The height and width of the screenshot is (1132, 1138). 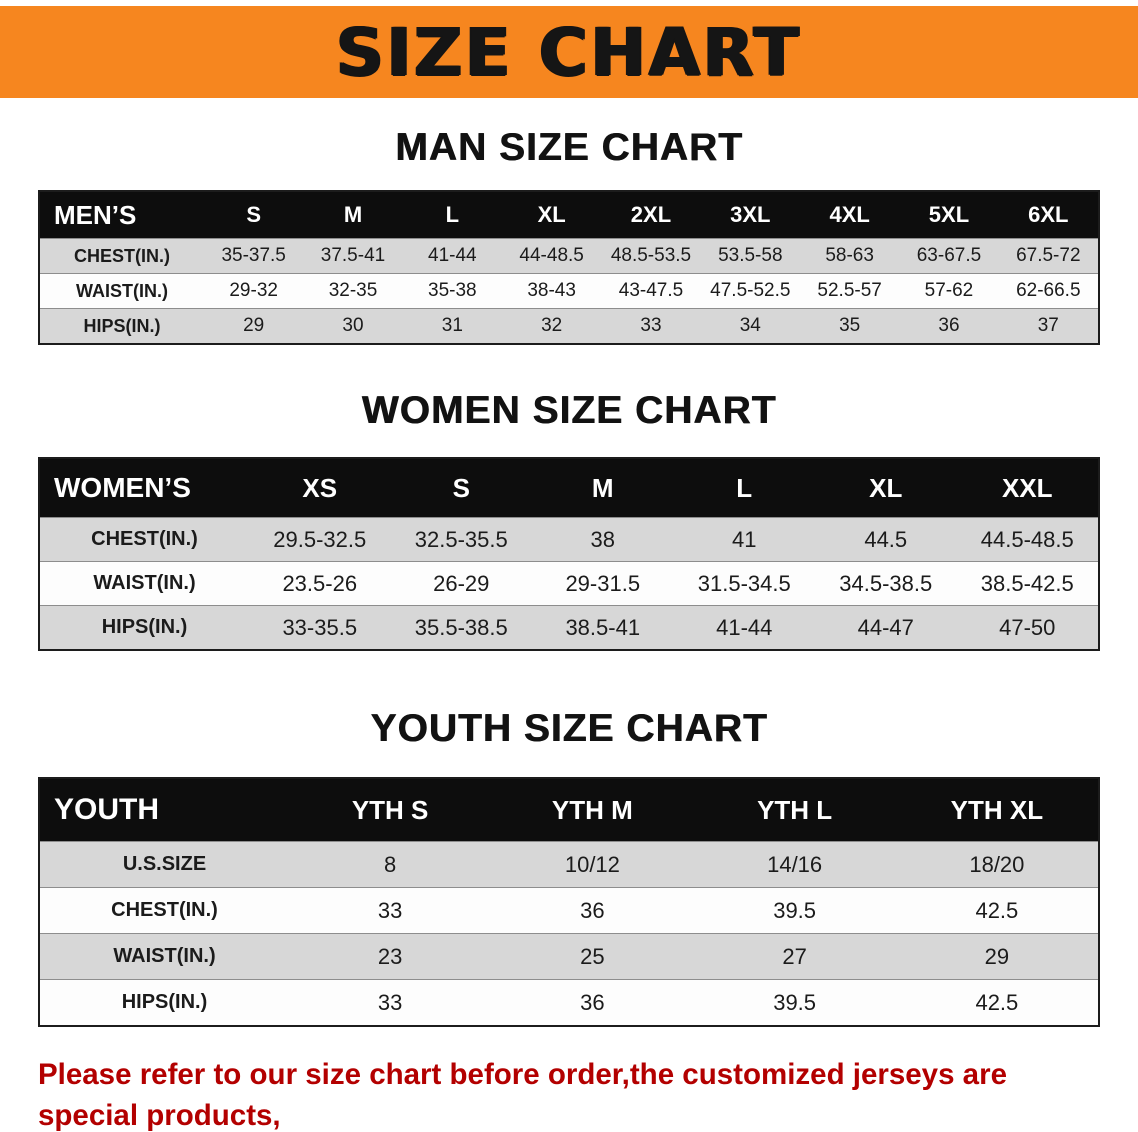 What do you see at coordinates (164, 810) in the screenshot?
I see `table-title-cell: YOUTH` at bounding box center [164, 810].